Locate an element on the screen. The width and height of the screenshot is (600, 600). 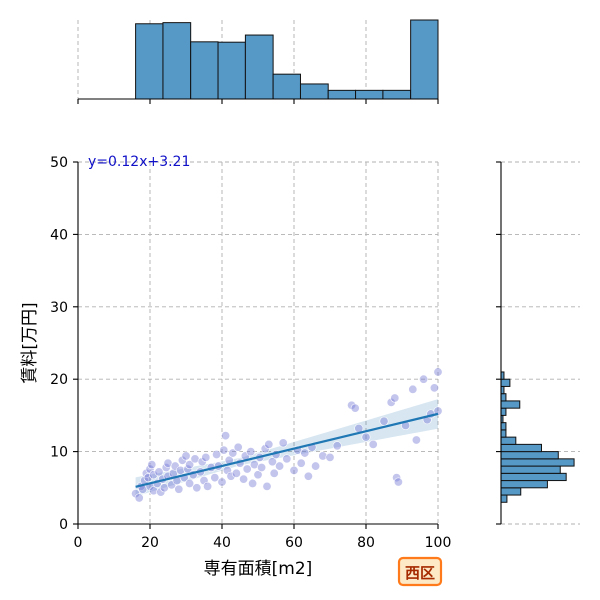
x-tick-label: 100 is located at coordinates (438, 543).